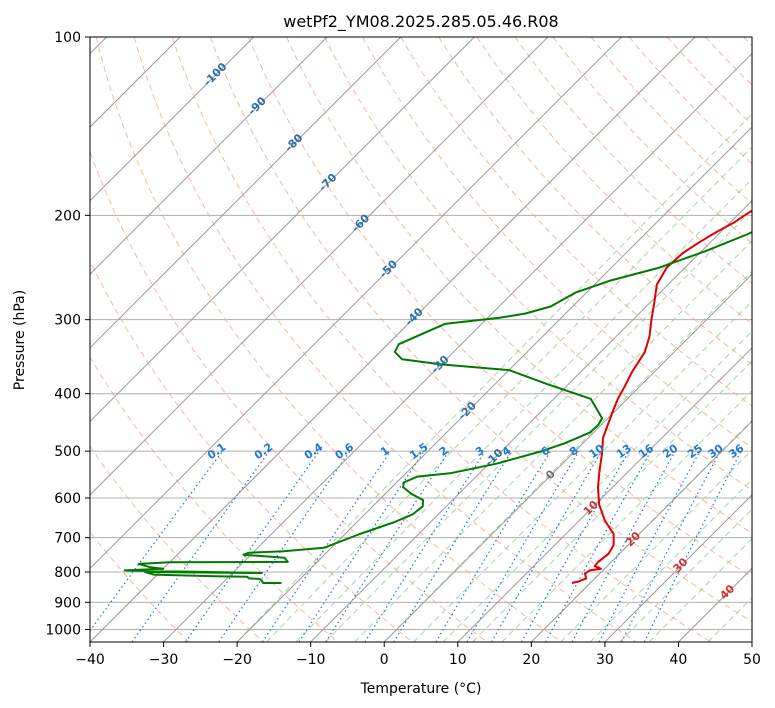 This screenshot has width=775, height=708. Describe the element at coordinates (237, 660) in the screenshot. I see `x-tick-label: −20` at that location.